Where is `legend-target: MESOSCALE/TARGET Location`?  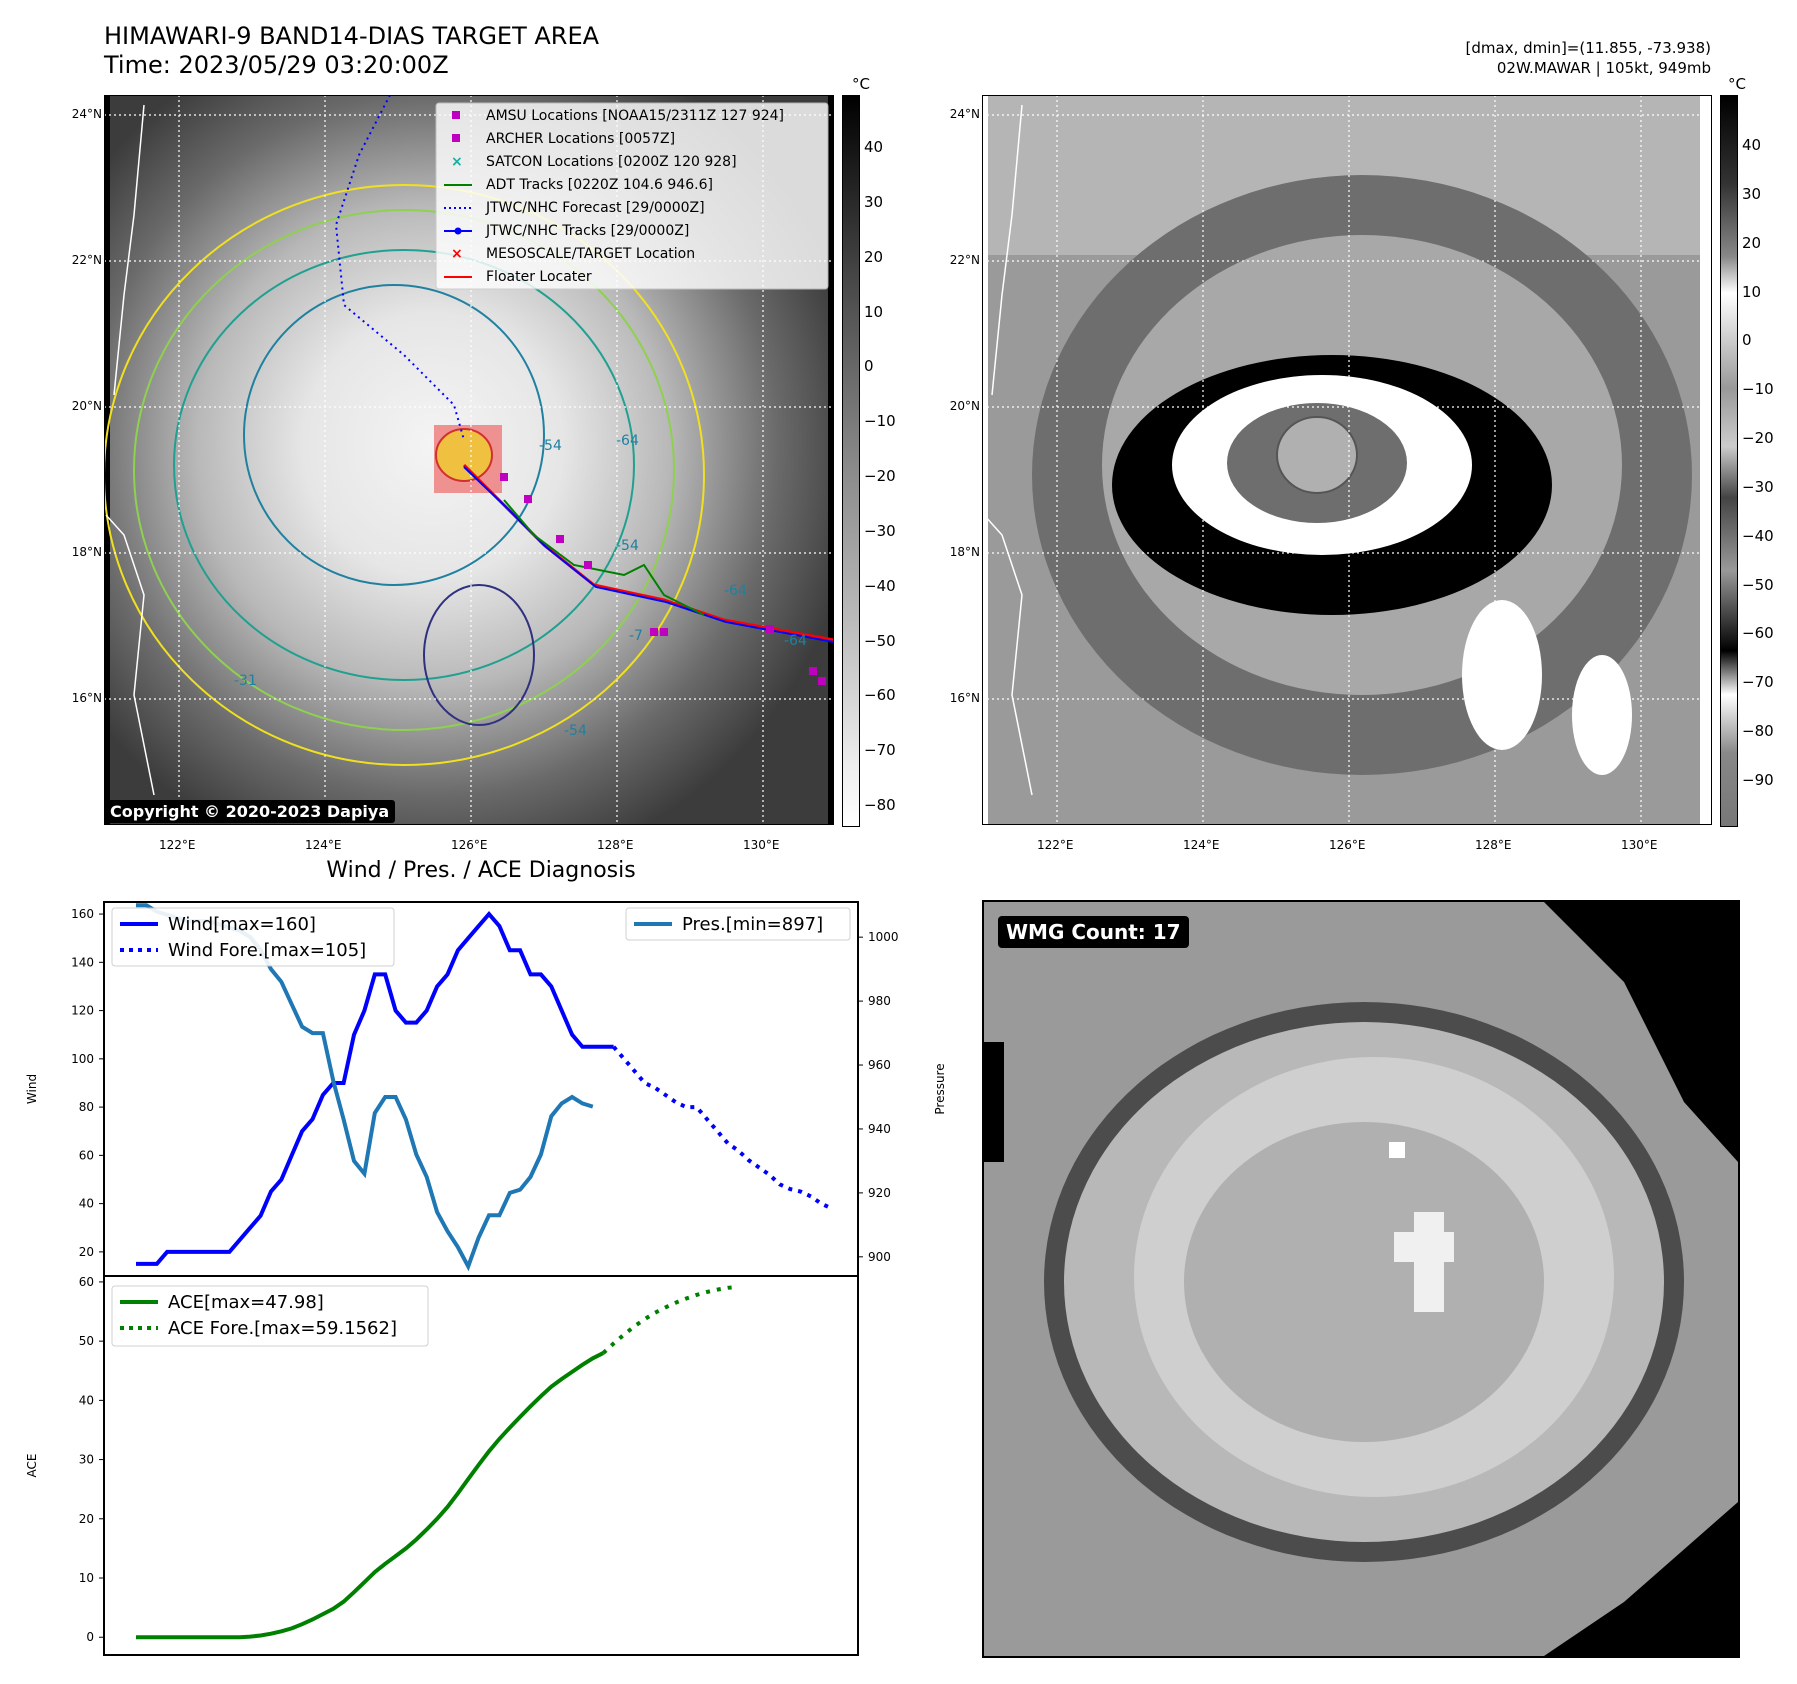
legend-target: MESOSCALE/TARGET Location is located at coordinates (590, 254).